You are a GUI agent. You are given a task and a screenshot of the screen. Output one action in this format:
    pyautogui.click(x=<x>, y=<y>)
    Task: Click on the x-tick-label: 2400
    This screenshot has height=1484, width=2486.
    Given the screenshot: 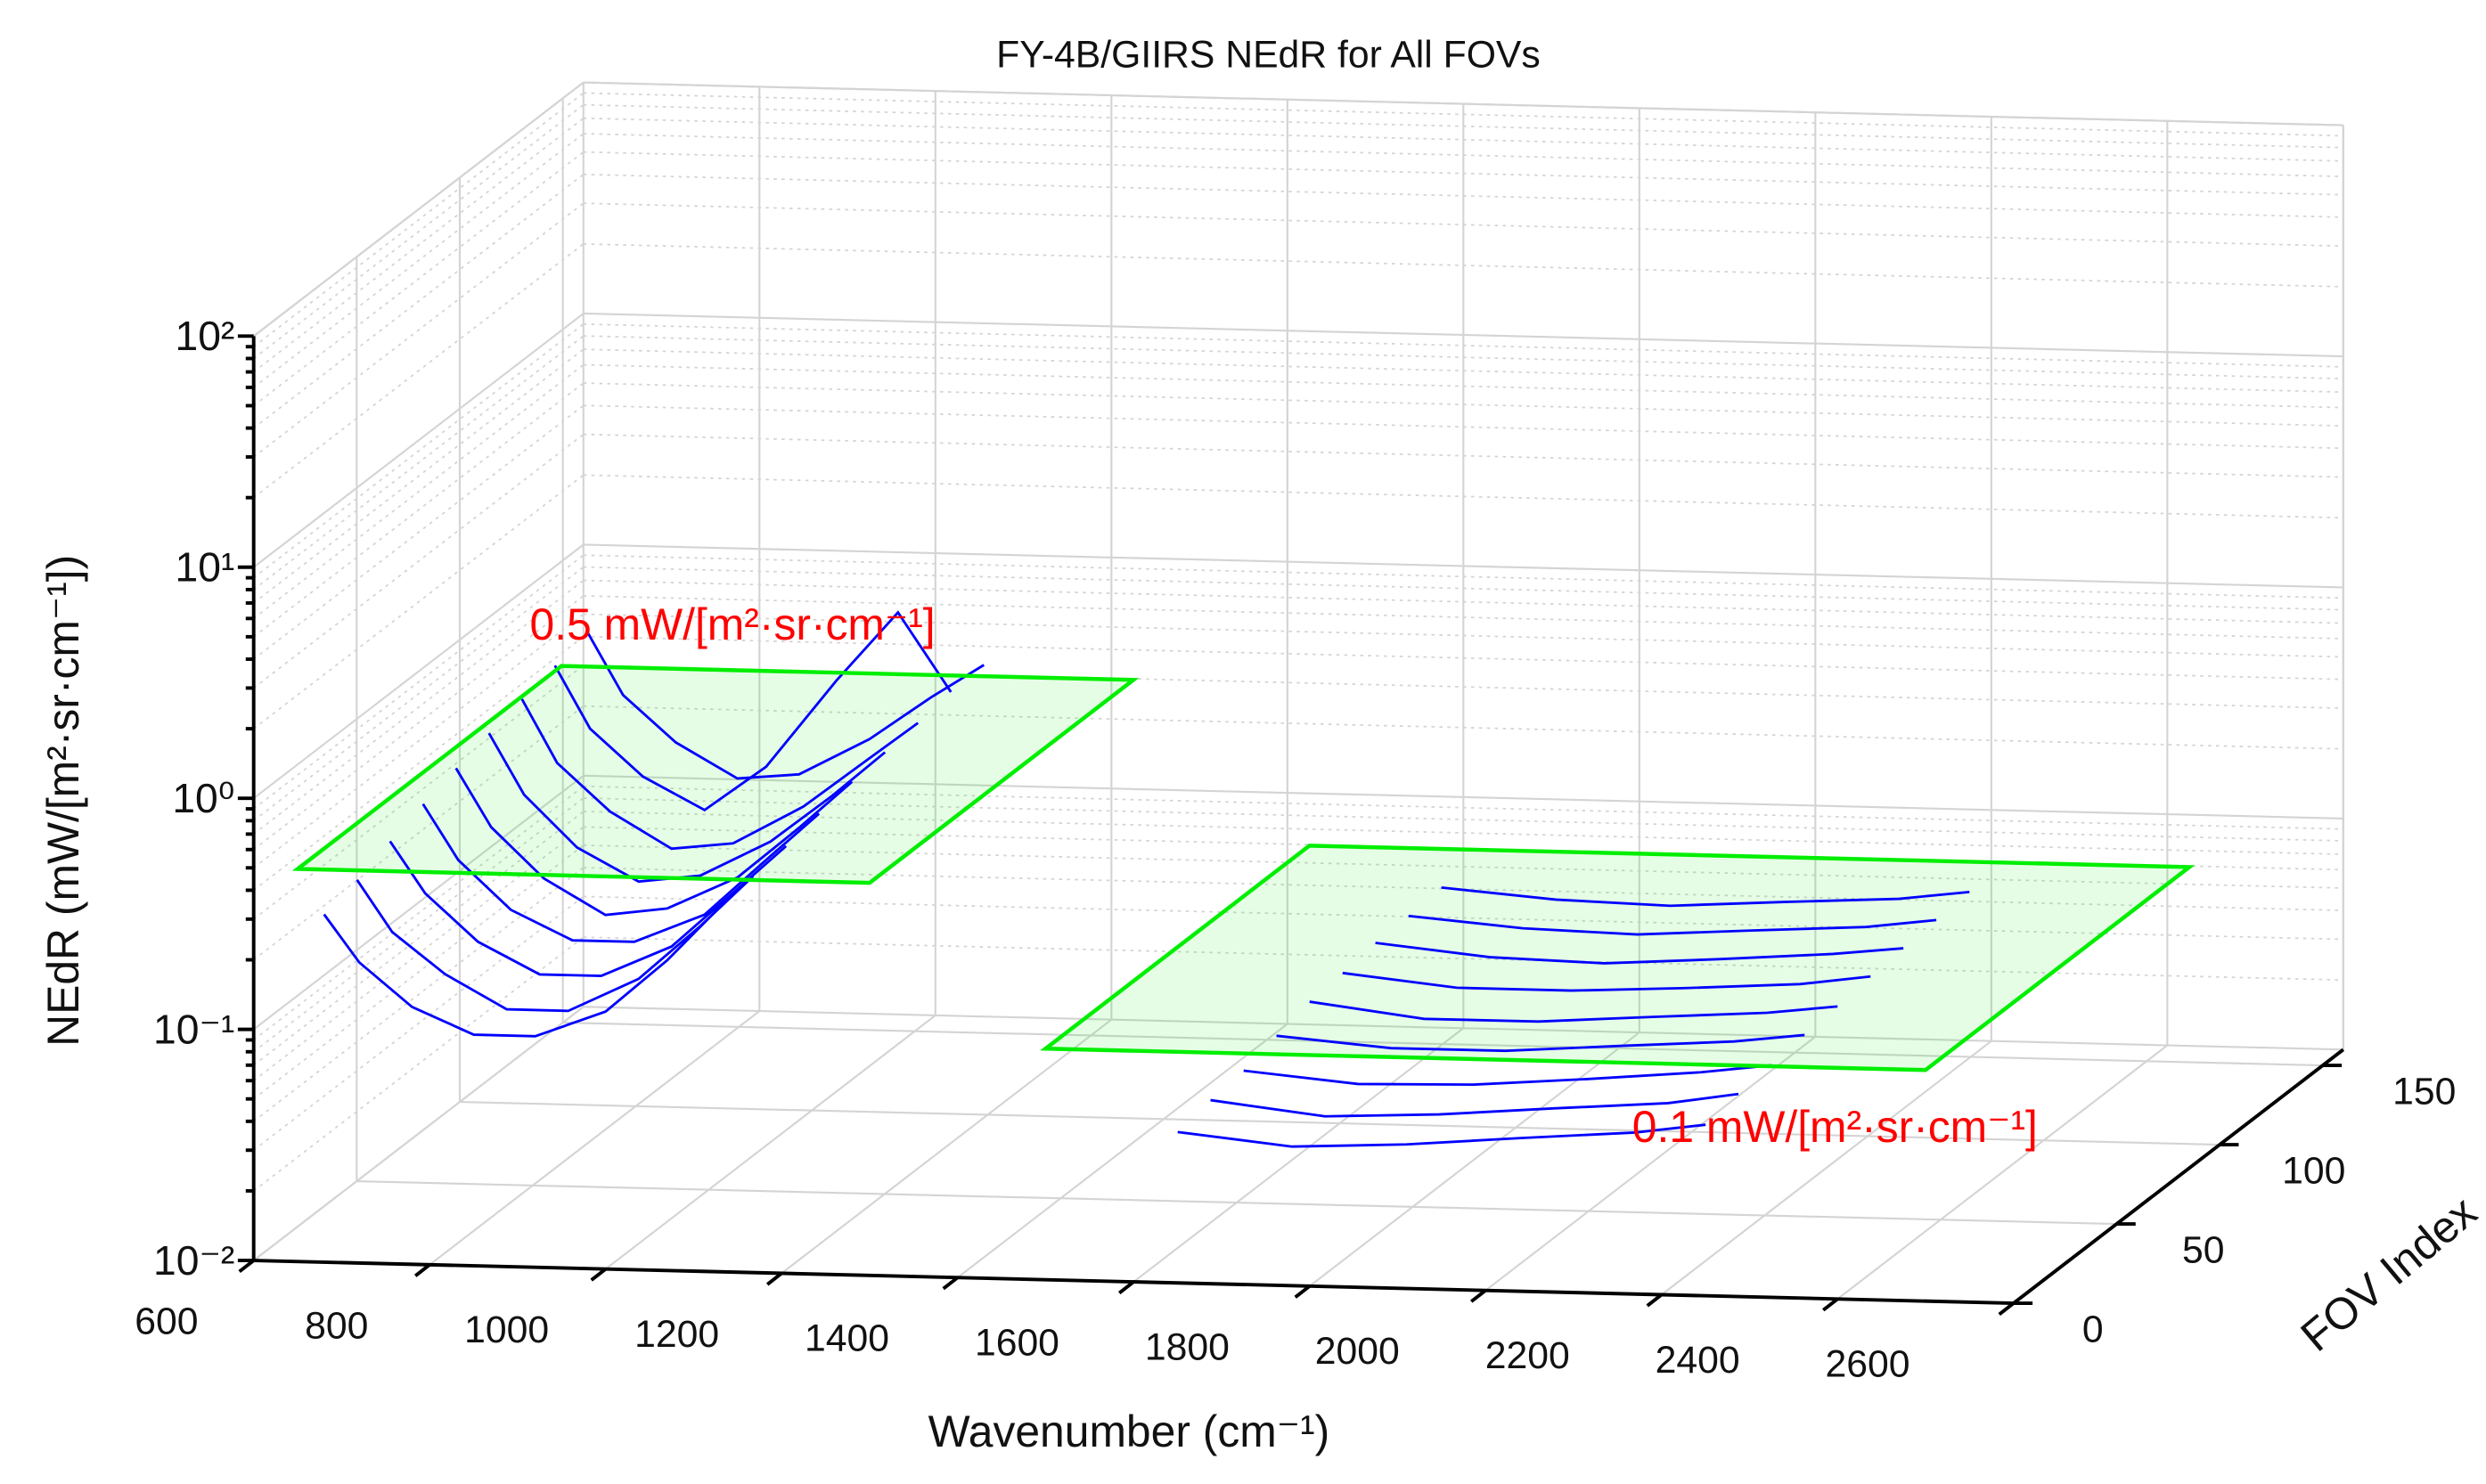 What is the action you would take?
    pyautogui.click(x=1698, y=1361)
    